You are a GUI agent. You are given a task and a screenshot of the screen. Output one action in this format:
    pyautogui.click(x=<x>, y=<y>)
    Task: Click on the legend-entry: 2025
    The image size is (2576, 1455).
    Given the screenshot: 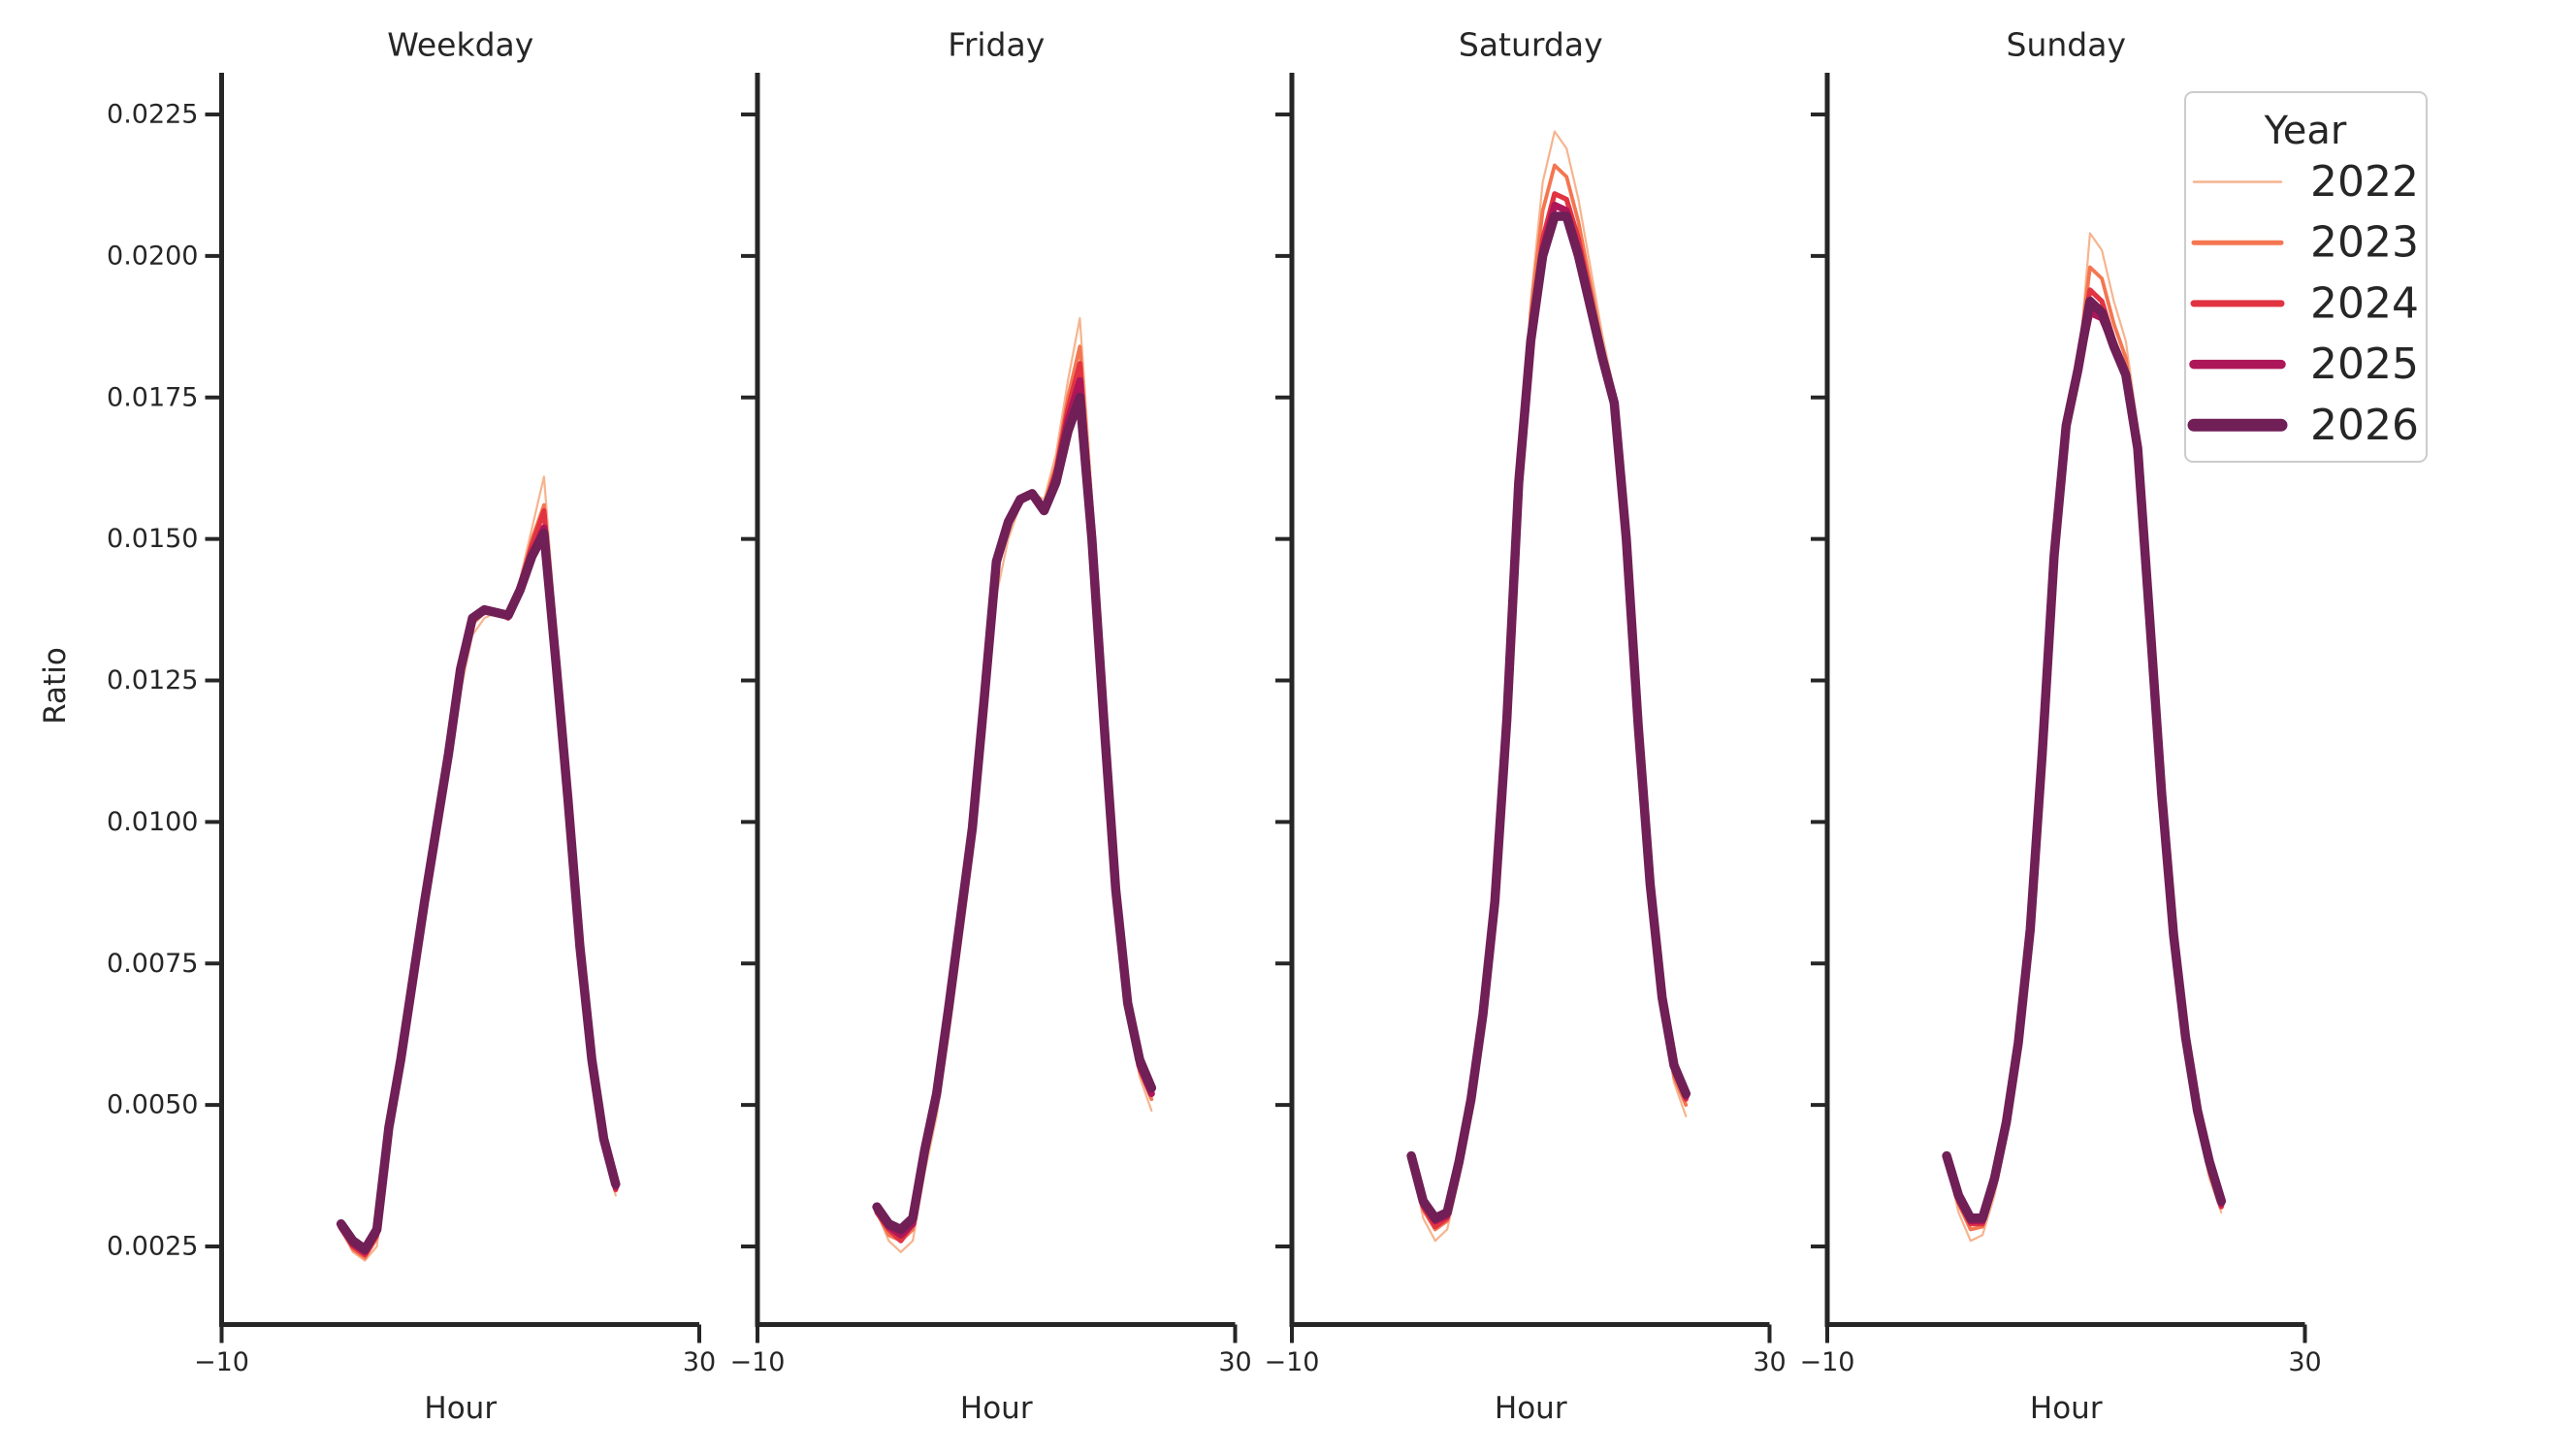 What is the action you would take?
    pyautogui.click(x=2304, y=364)
    